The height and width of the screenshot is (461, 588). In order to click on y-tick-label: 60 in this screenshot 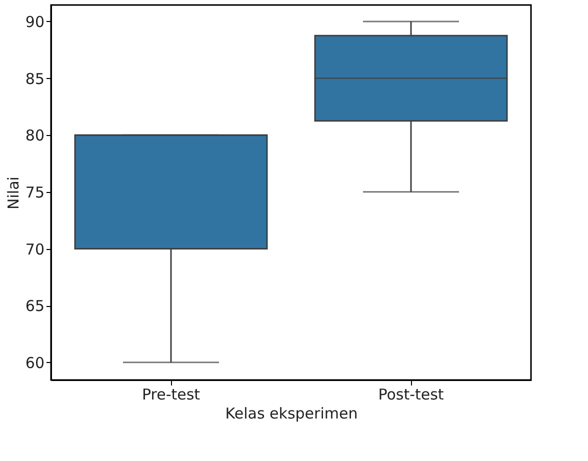, I will do `click(34, 363)`.